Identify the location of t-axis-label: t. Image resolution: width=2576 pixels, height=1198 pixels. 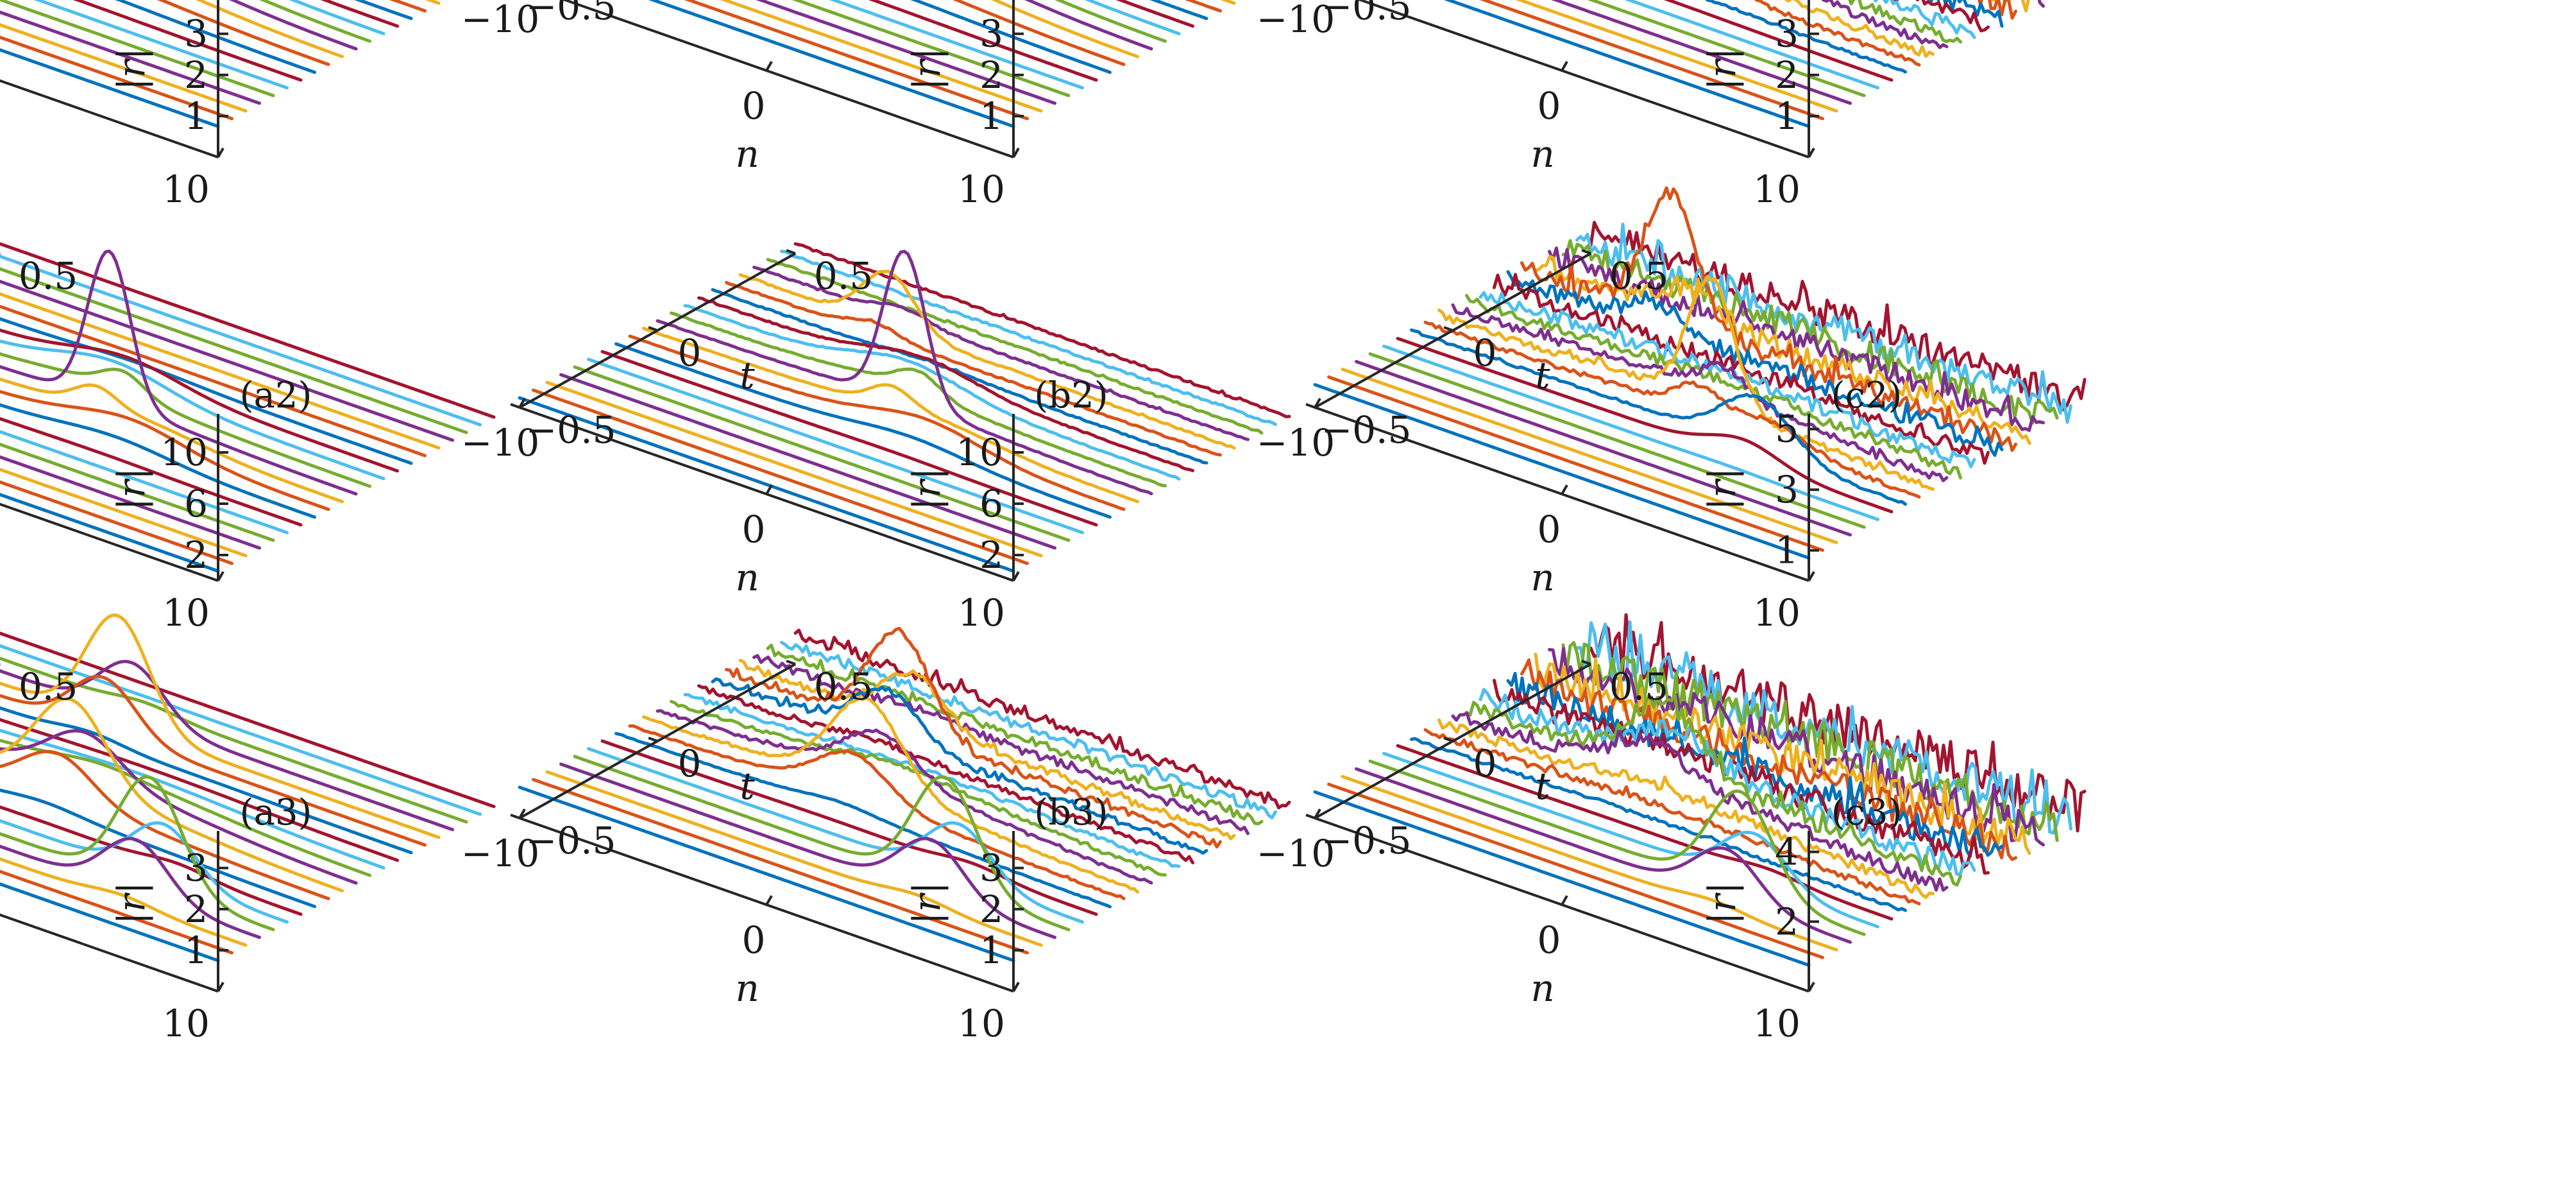
(1542, 786).